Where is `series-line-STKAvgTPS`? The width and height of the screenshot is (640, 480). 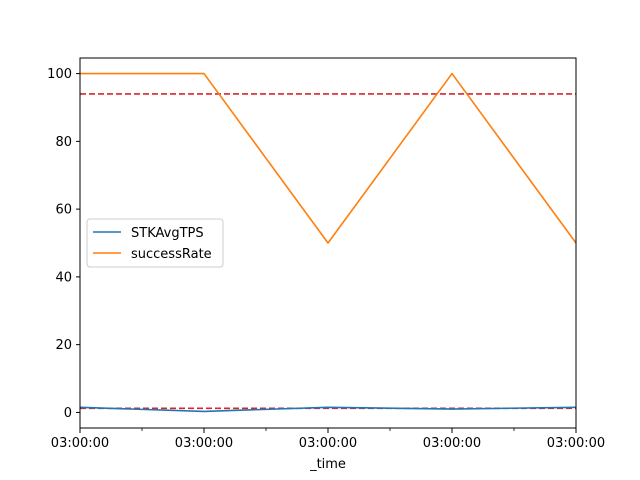 series-line-STKAvgTPS is located at coordinates (328, 409).